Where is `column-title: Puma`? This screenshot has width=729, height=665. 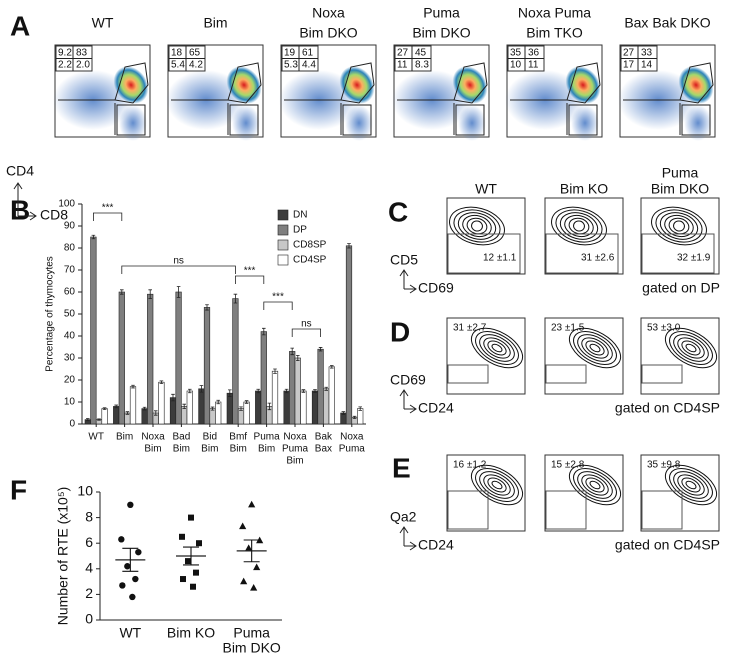
column-title: Puma is located at coordinates (680, 173).